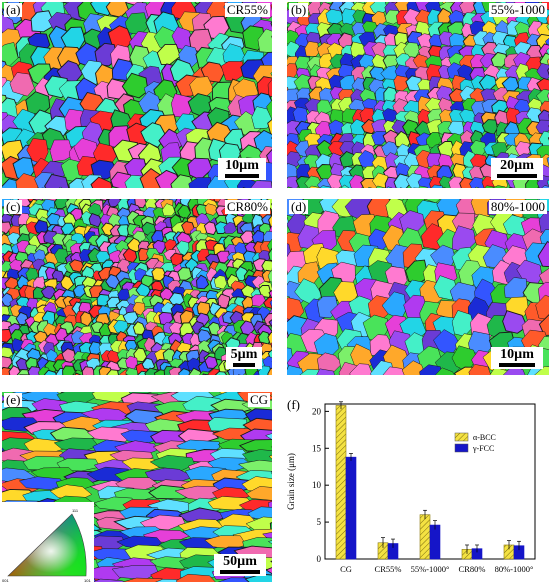 Image resolution: width=550 pixels, height=586 pixels. What do you see at coordinates (258, 399) in the screenshot?
I see `panel-title-e: CG` at bounding box center [258, 399].